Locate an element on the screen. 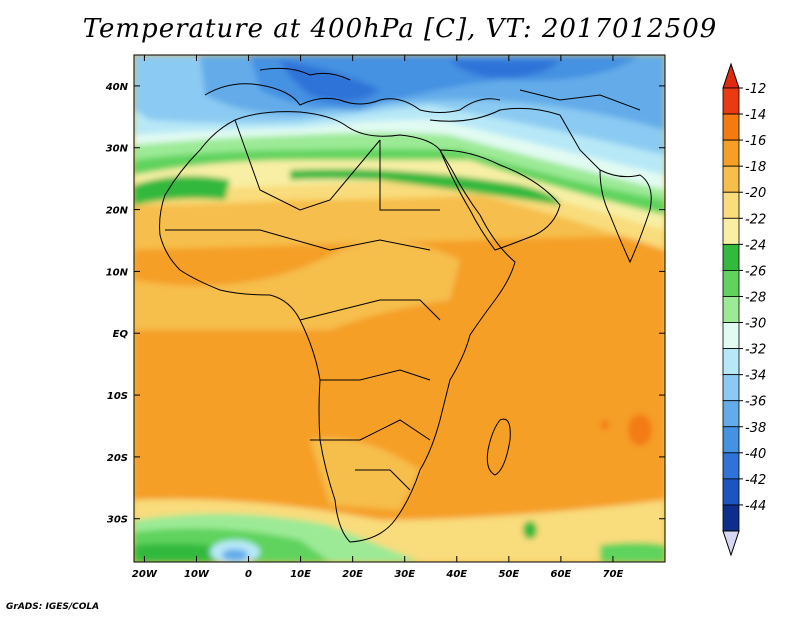  lon-label: 60E is located at coordinates (561, 574).